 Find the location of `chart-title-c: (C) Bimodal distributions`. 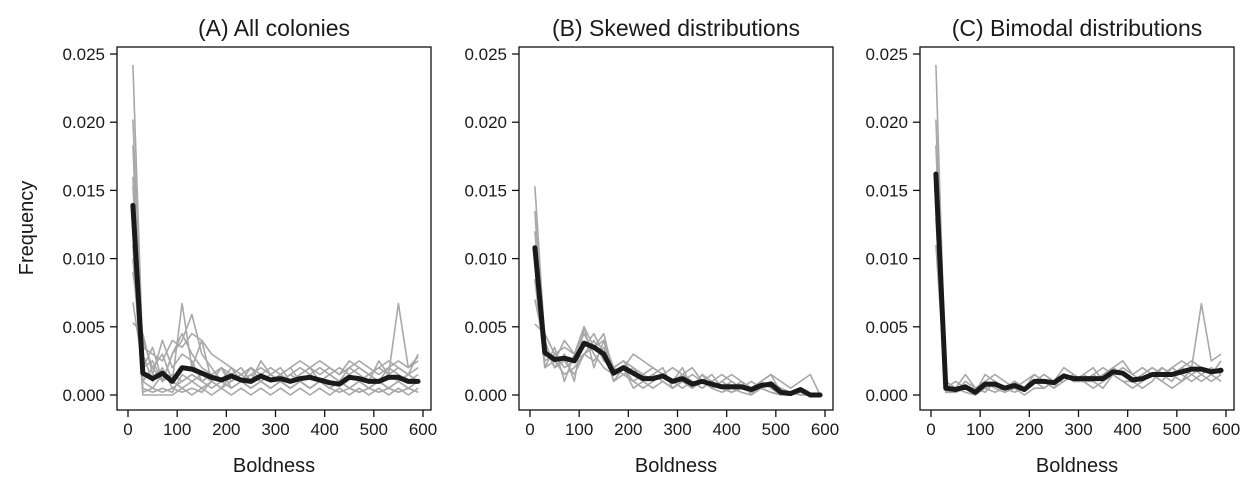

chart-title-c: (C) Bimodal distributions is located at coordinates (1077, 28).